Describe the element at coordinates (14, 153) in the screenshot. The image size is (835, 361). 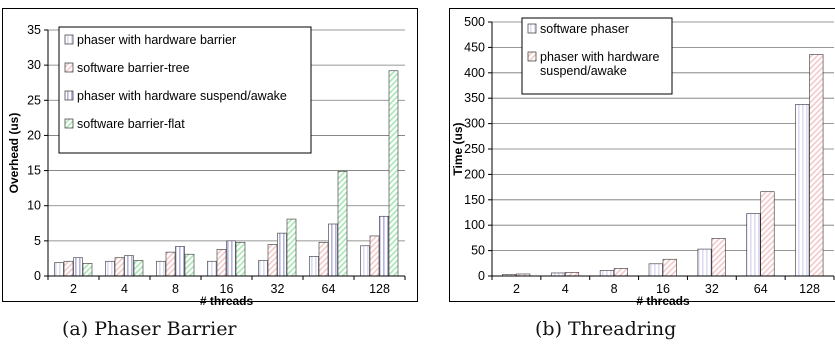
I see `y-axis-label: Overhead (us)` at that location.